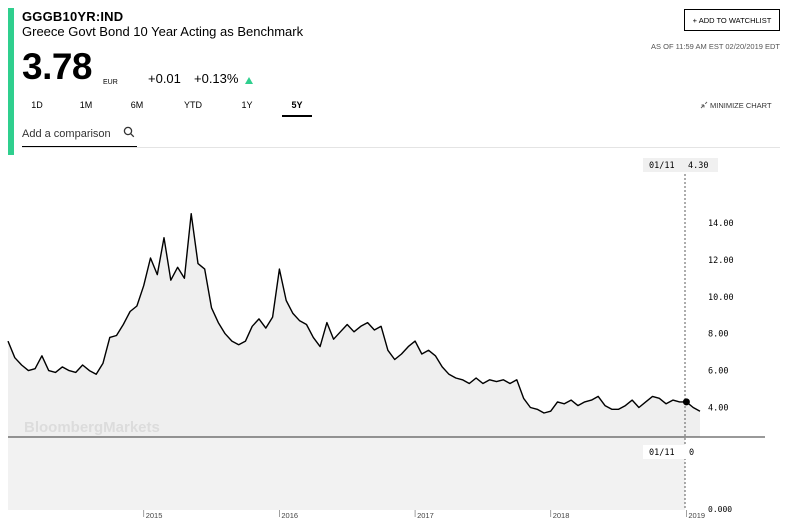  I want to click on x-tick-label: 2019, so click(696, 515).